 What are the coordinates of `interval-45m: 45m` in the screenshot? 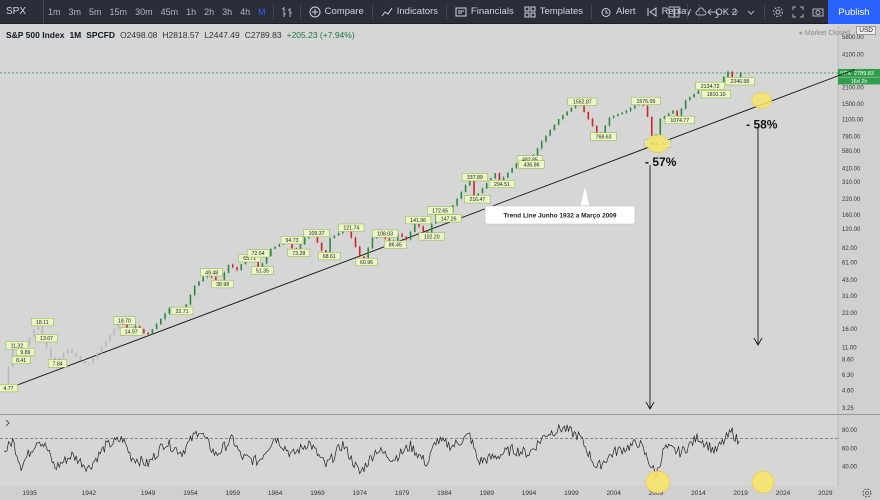 It's located at (169, 11).